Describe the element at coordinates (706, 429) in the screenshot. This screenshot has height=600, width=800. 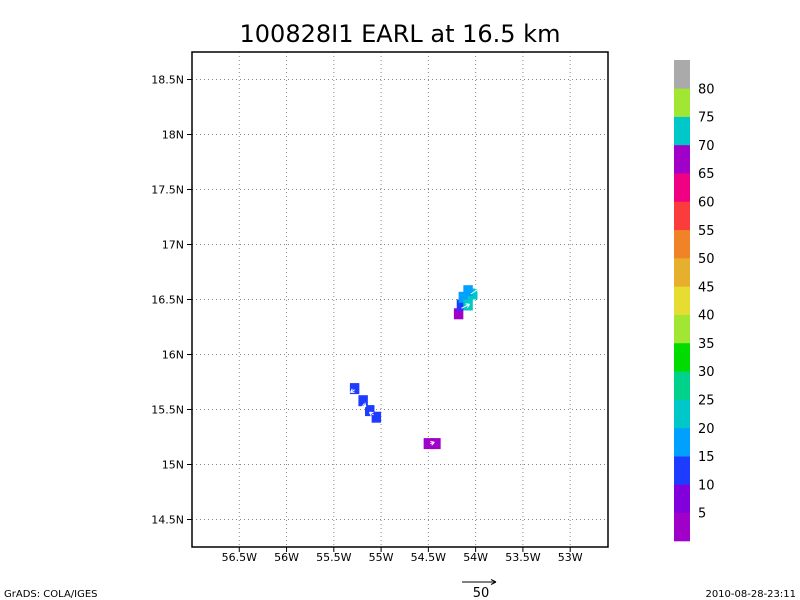
I see `colorbar-label: 20` at that location.